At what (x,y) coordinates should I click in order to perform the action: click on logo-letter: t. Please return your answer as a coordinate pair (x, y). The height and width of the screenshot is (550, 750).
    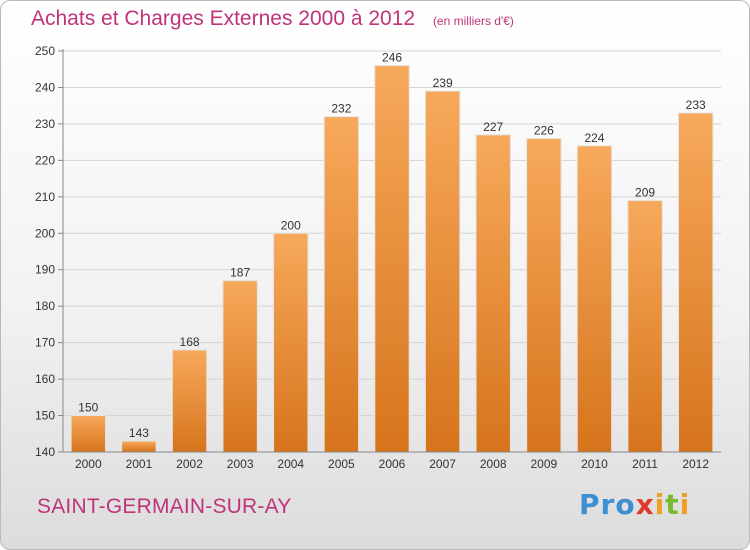
    Looking at the image, I should click on (672, 504).